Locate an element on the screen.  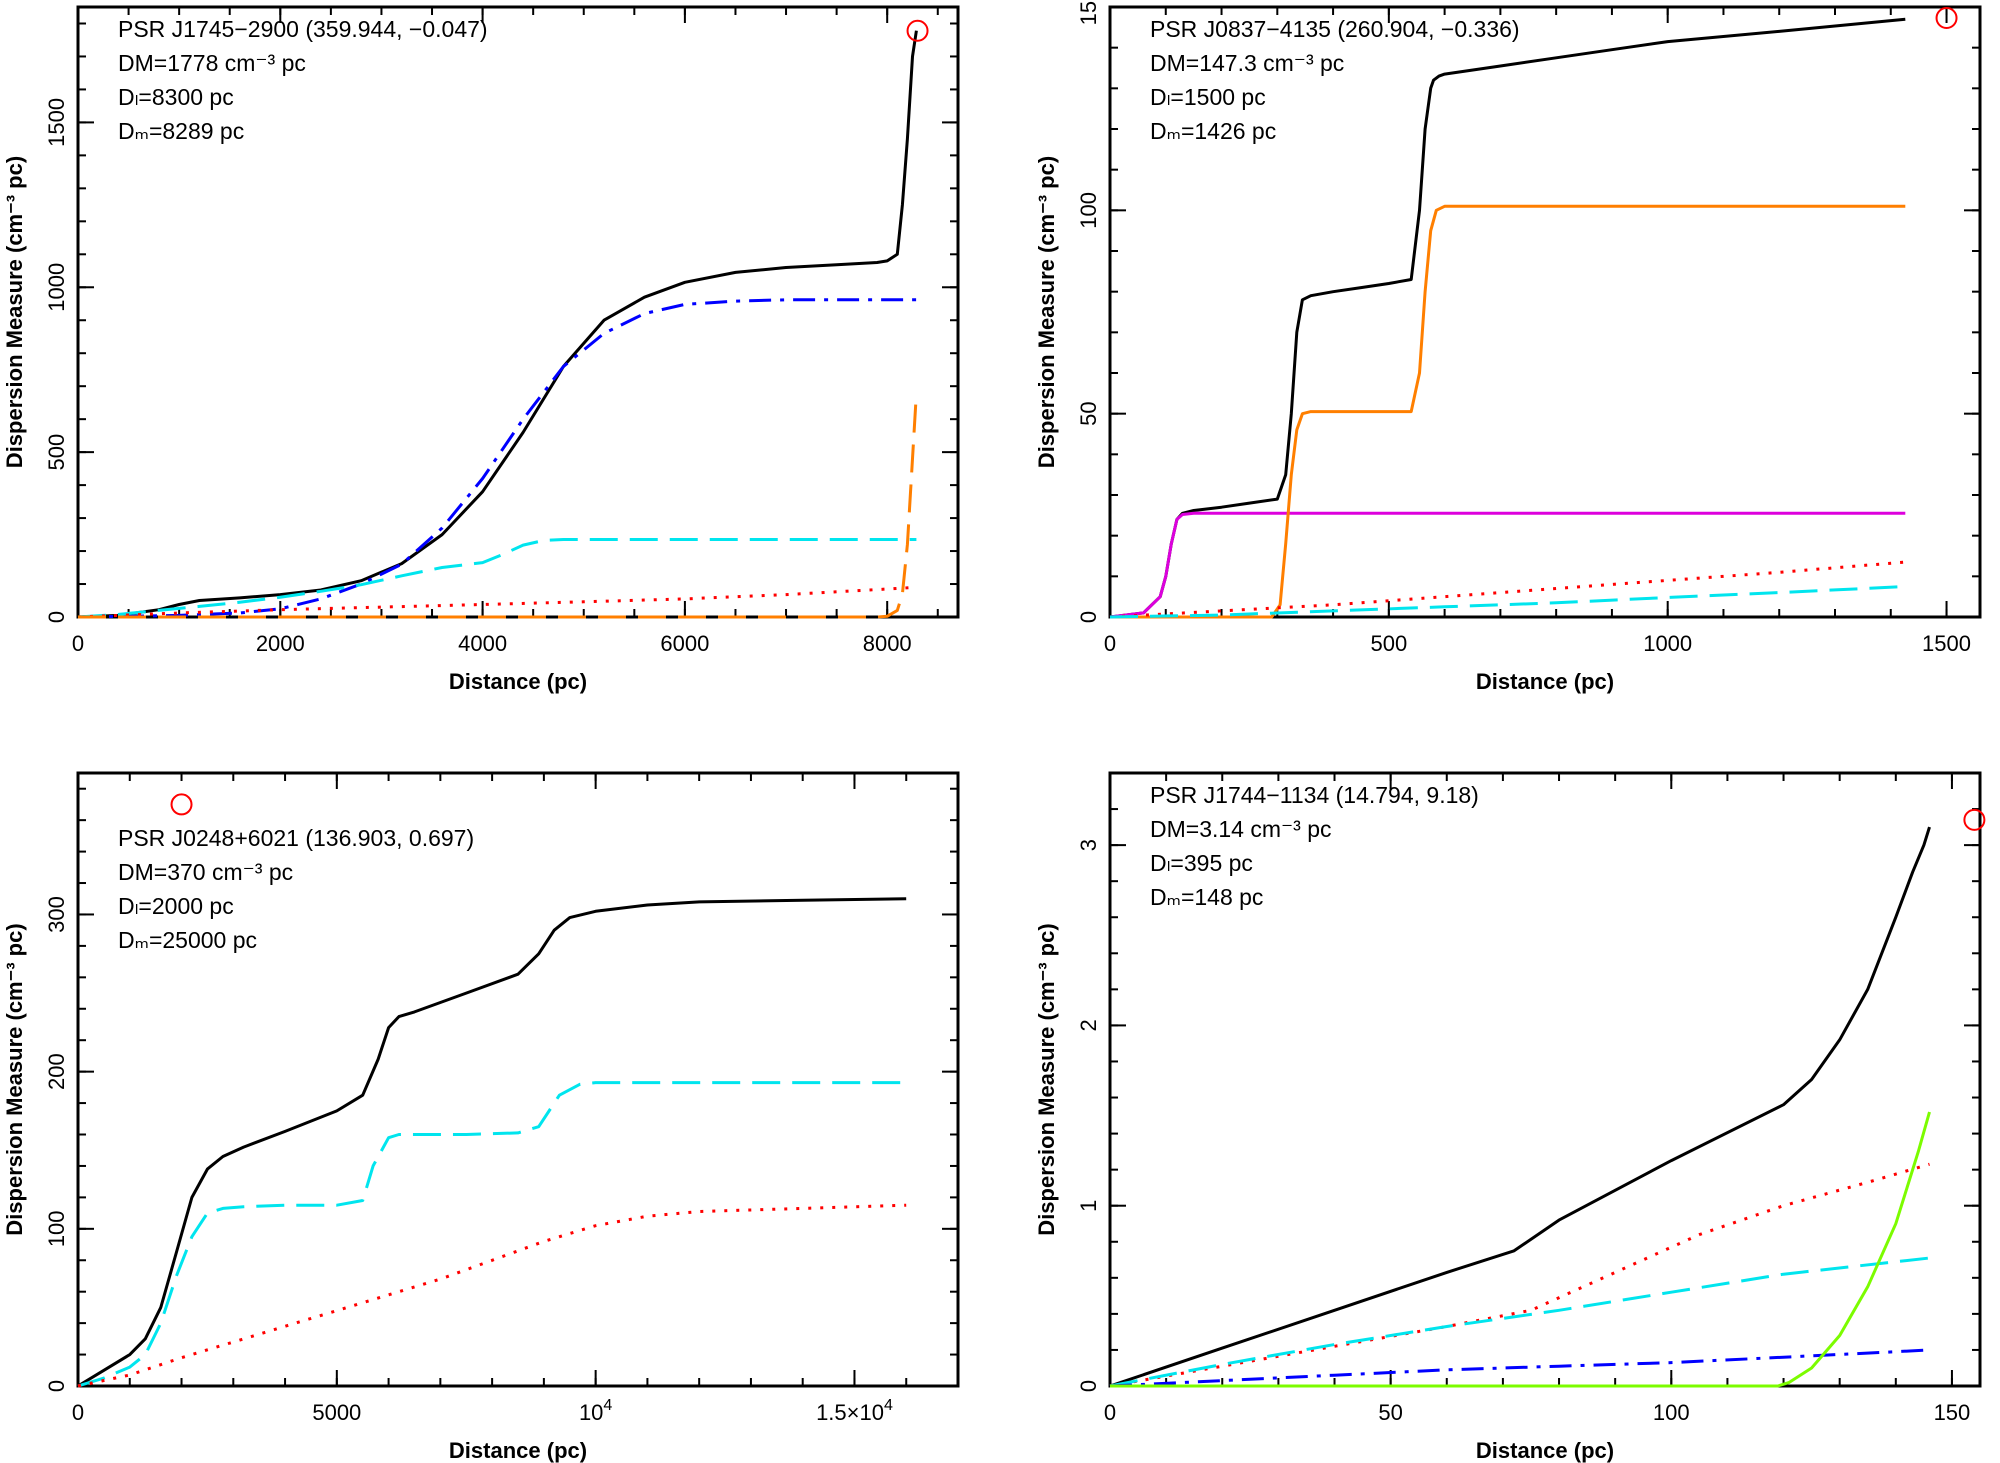
annotation-line: DM=147.3 cm⁻³ pc is located at coordinates (1247, 63).